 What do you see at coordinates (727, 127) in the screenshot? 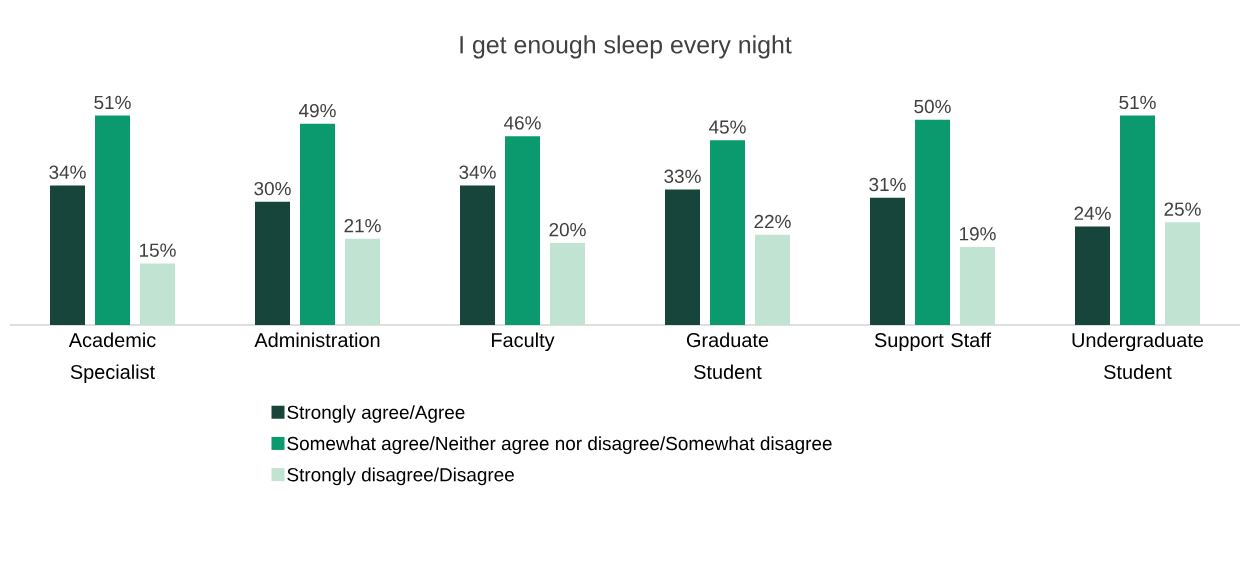
I see `data-label: 45%` at bounding box center [727, 127].